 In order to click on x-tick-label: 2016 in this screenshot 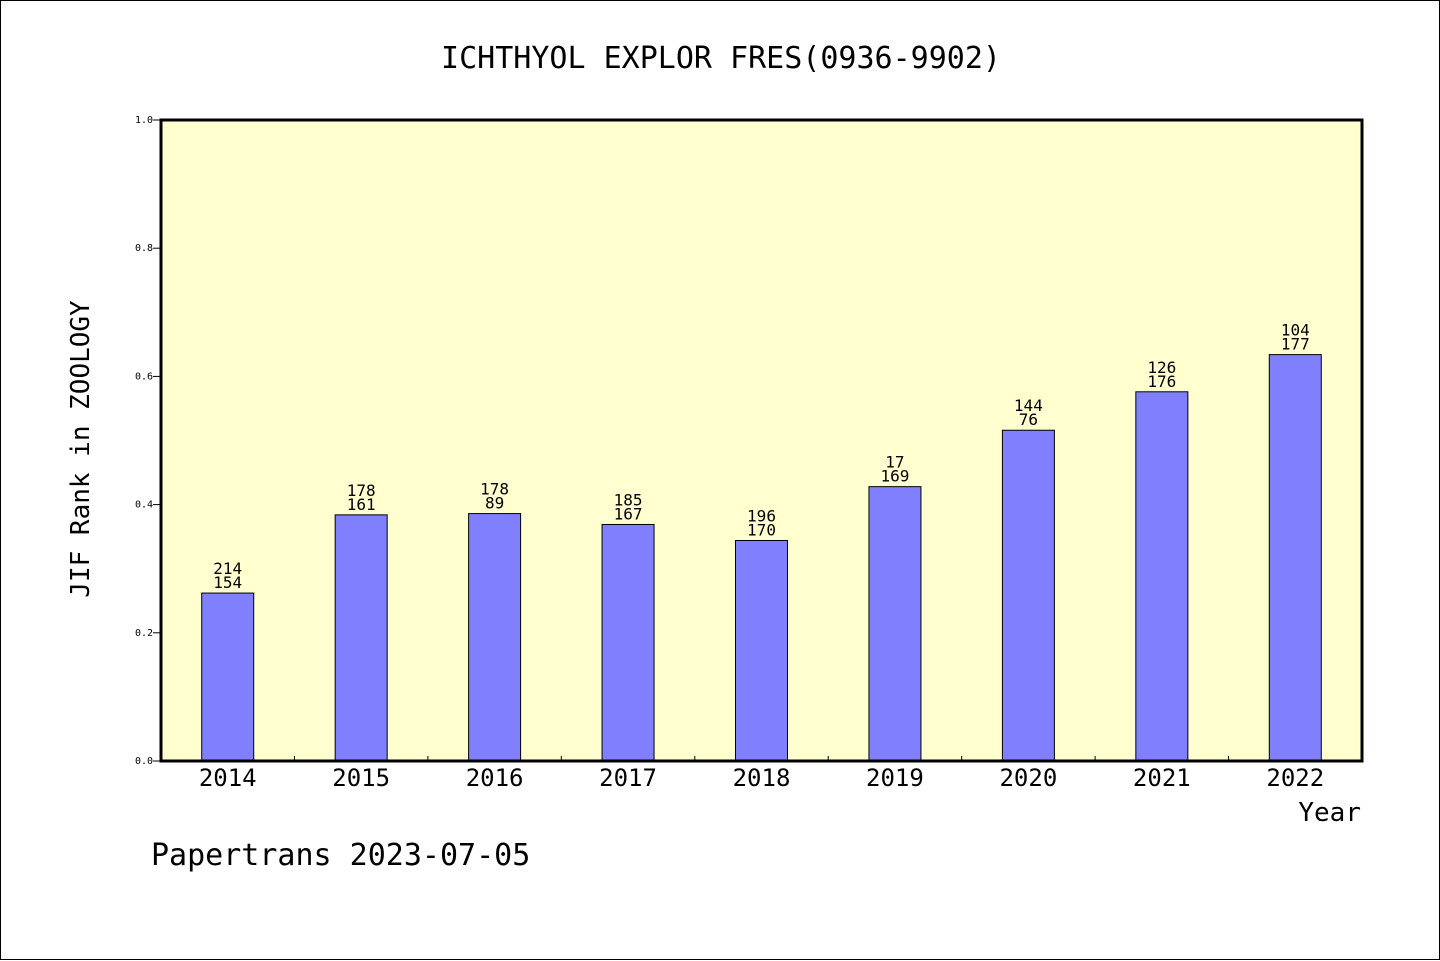, I will do `click(495, 778)`.